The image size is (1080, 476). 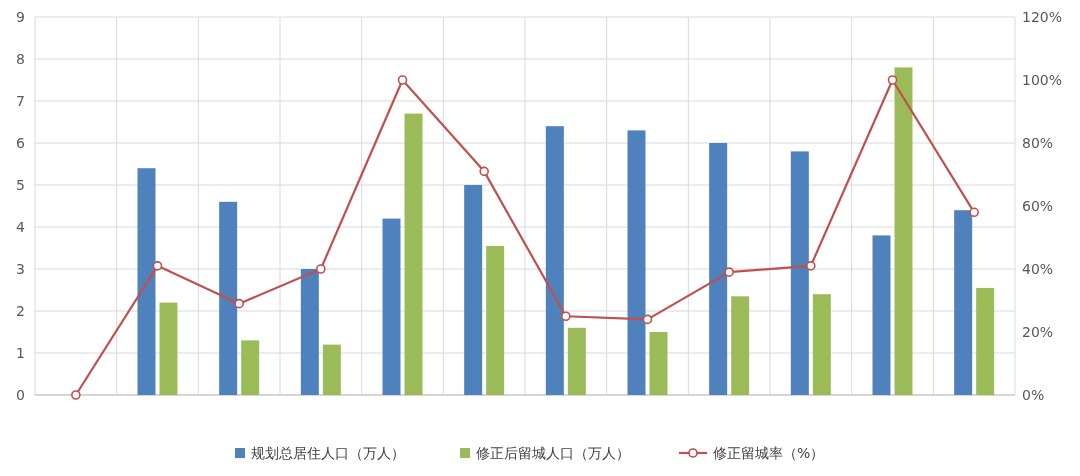 I want to click on y-tick-label: 8, so click(x=20, y=59).